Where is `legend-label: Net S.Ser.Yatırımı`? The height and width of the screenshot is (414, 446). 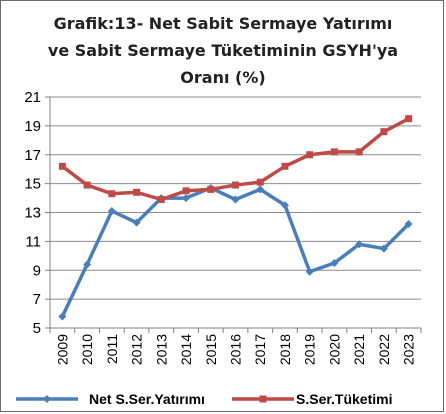 legend-label: Net S.Ser.Yatırımı is located at coordinates (147, 399).